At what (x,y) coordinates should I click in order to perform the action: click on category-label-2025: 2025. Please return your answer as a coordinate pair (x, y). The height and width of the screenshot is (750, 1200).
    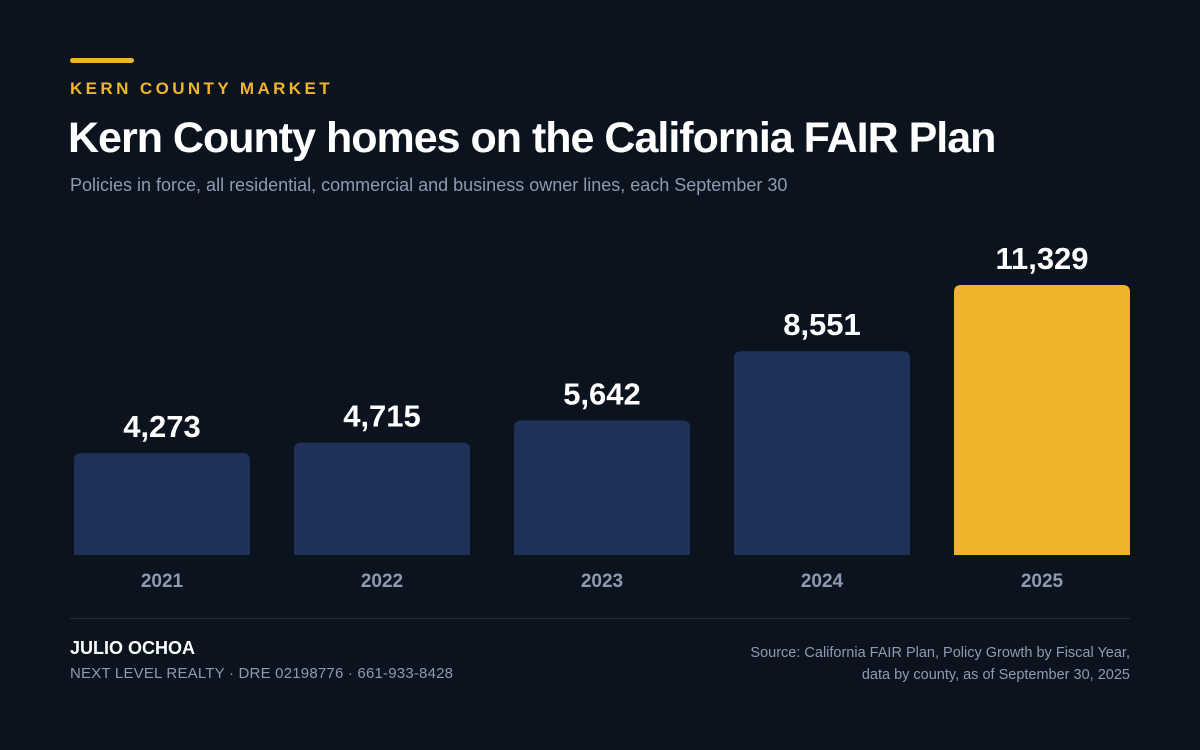
    Looking at the image, I should click on (1042, 581).